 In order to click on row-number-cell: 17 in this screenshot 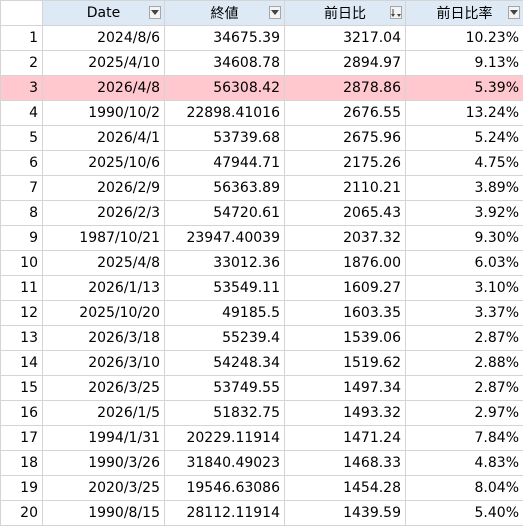, I will do `click(21, 438)`.